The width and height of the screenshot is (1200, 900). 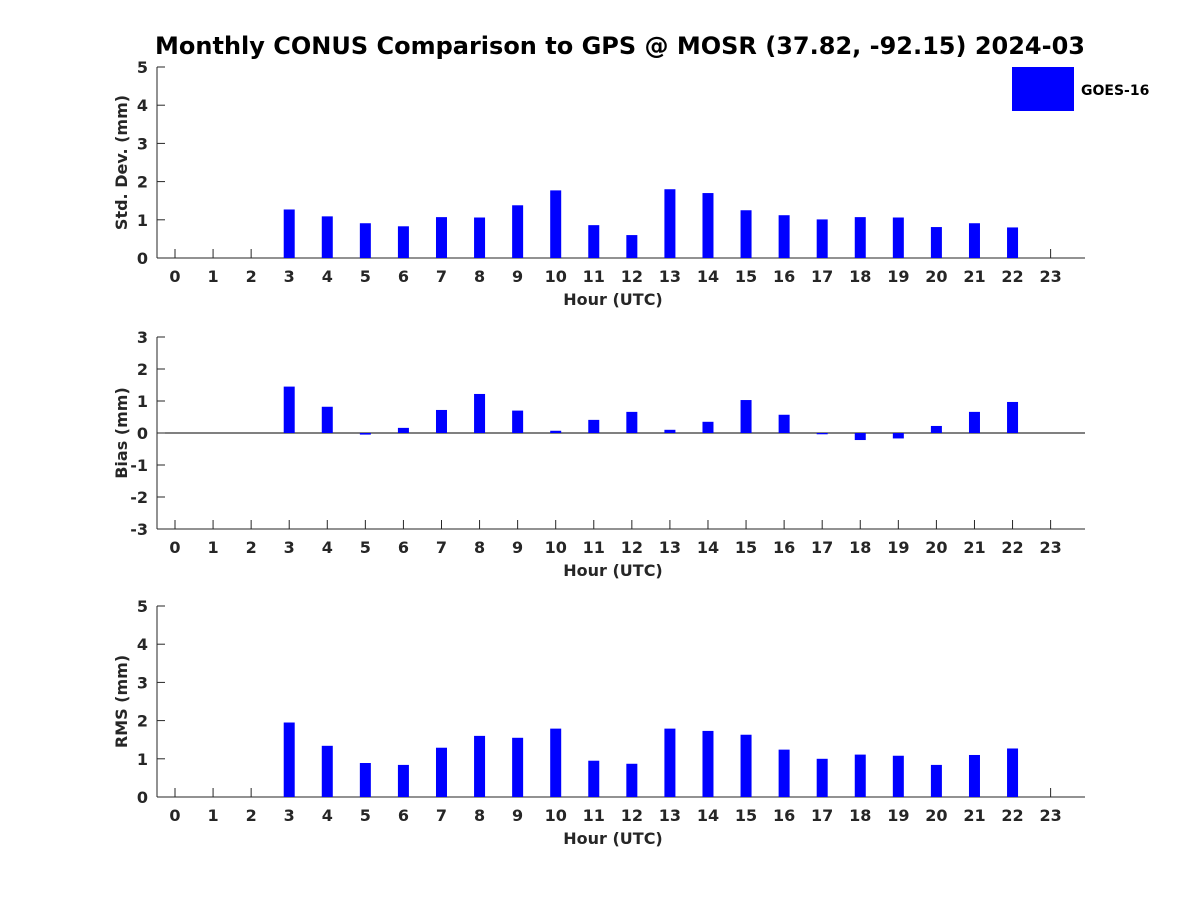 I want to click on x-tick-label: 2, so click(x=251, y=276).